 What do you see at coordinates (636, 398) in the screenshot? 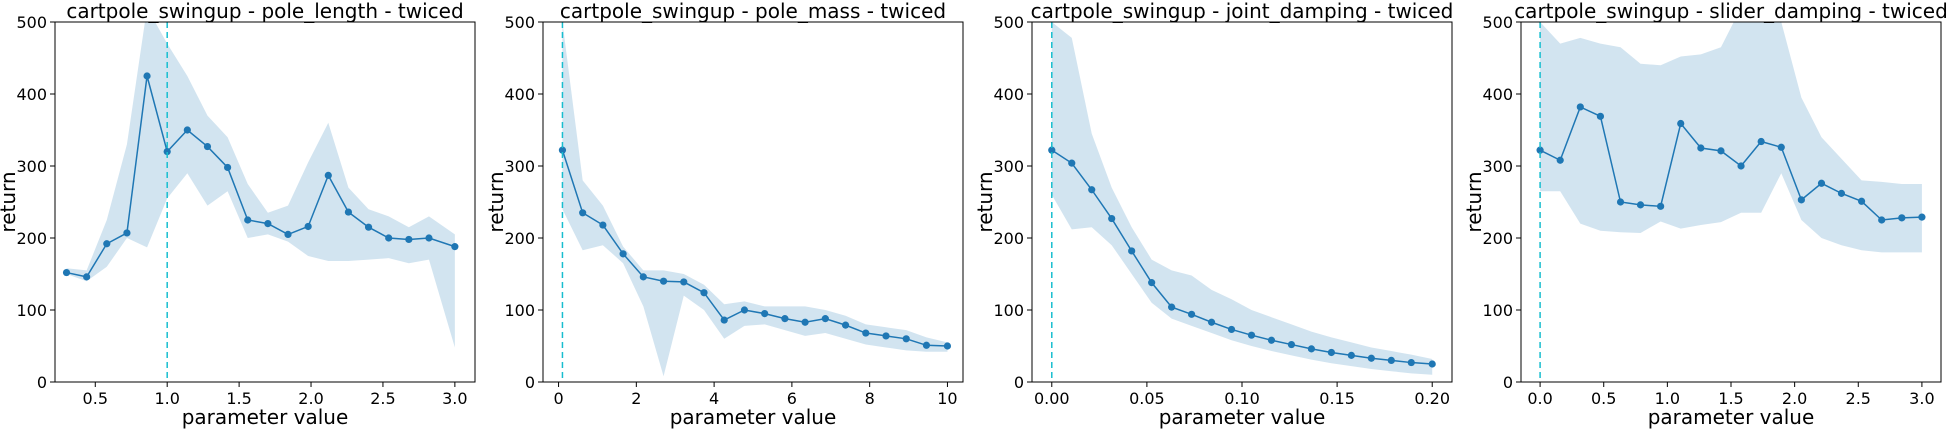
I see `x-tick-label: 2` at bounding box center [636, 398].